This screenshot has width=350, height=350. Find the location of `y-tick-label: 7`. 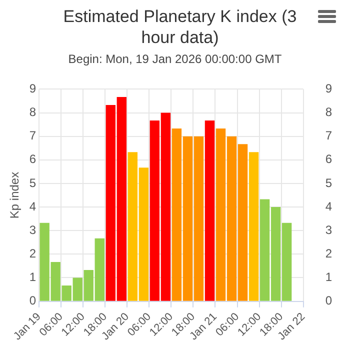

y-tick-label: 7 is located at coordinates (32, 135).